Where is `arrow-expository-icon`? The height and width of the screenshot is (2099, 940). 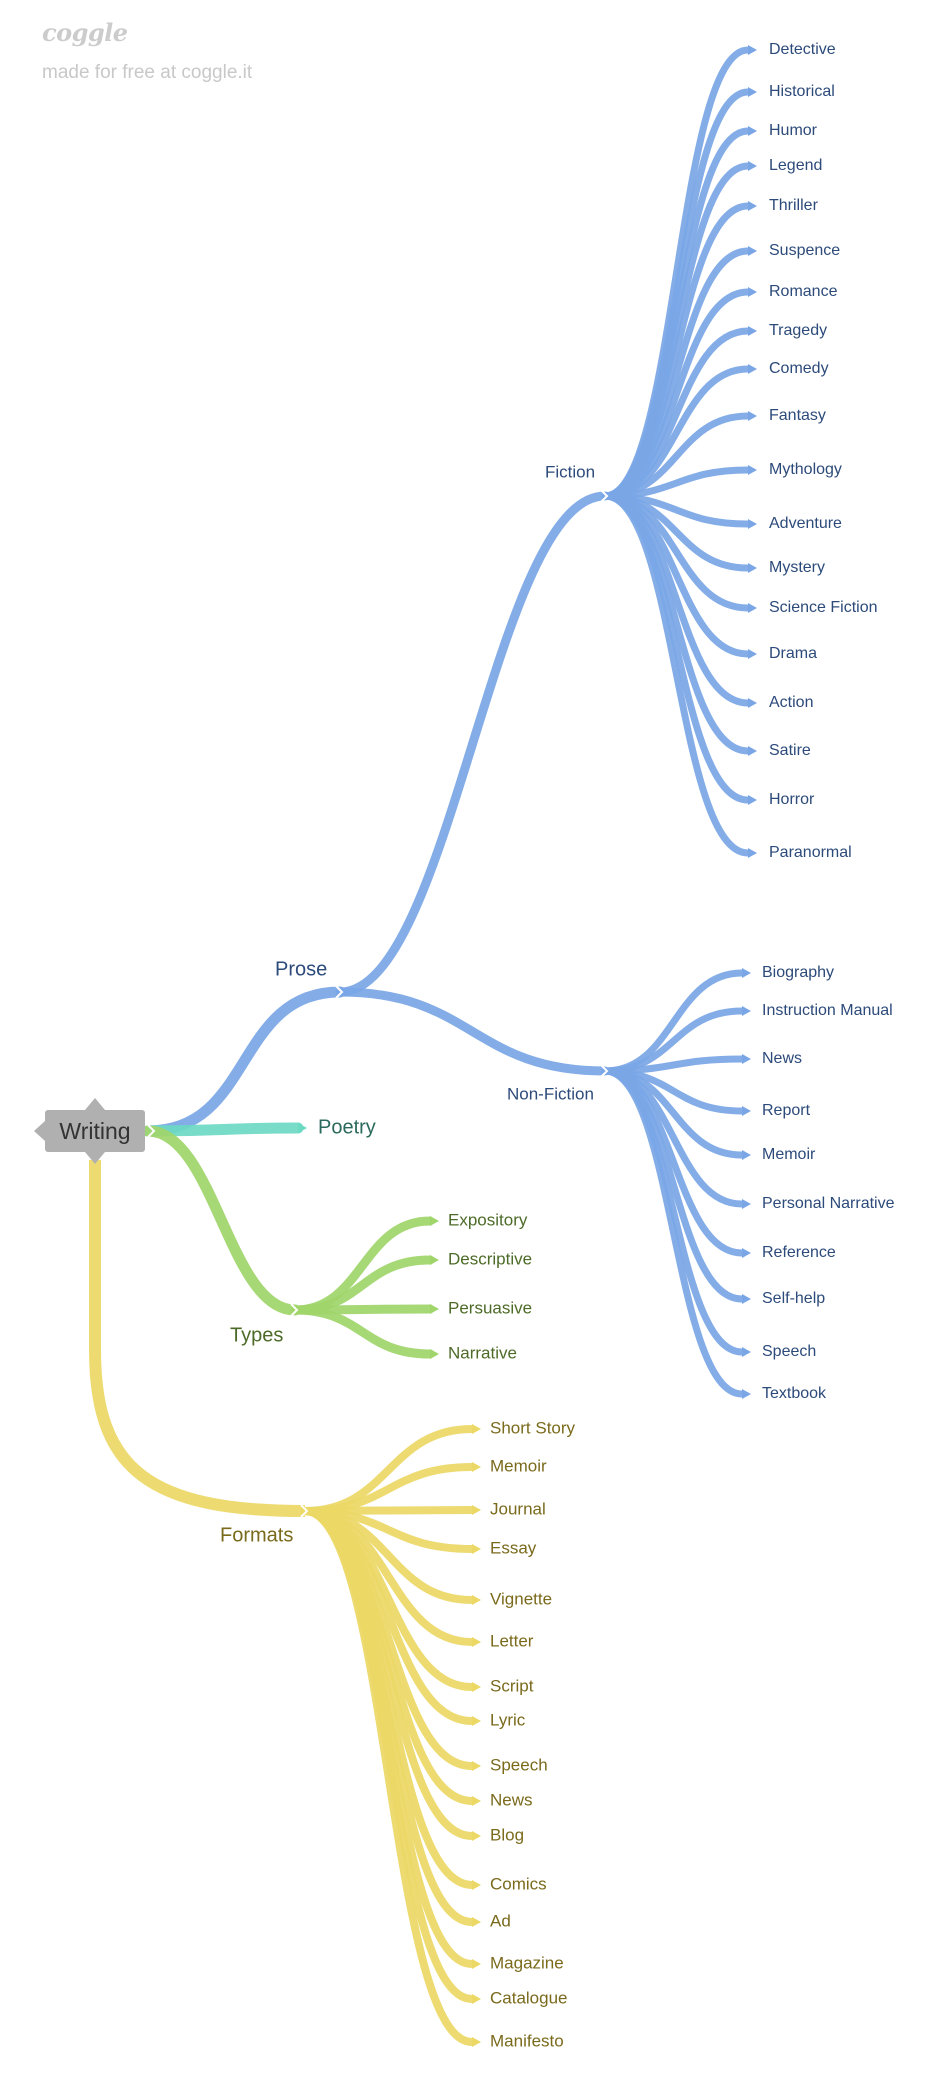
arrow-expository-icon is located at coordinates (434, 1221).